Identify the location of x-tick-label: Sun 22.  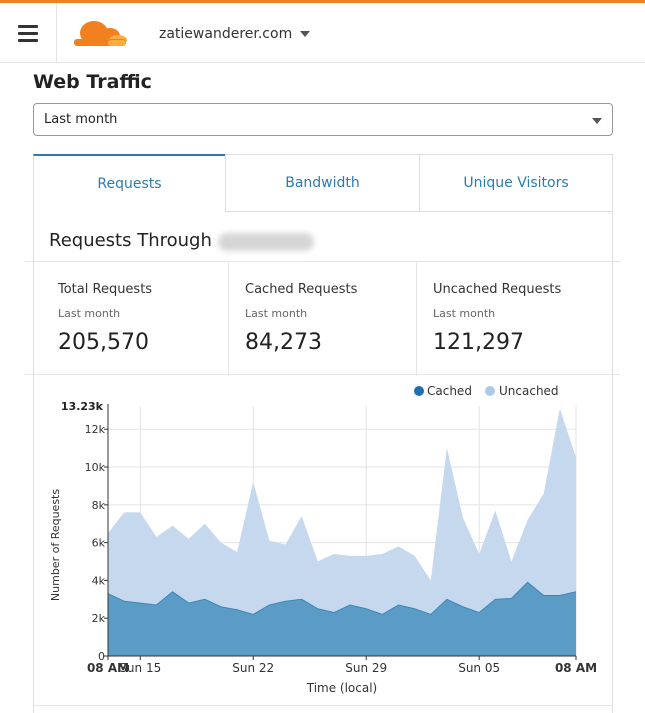
(253, 668).